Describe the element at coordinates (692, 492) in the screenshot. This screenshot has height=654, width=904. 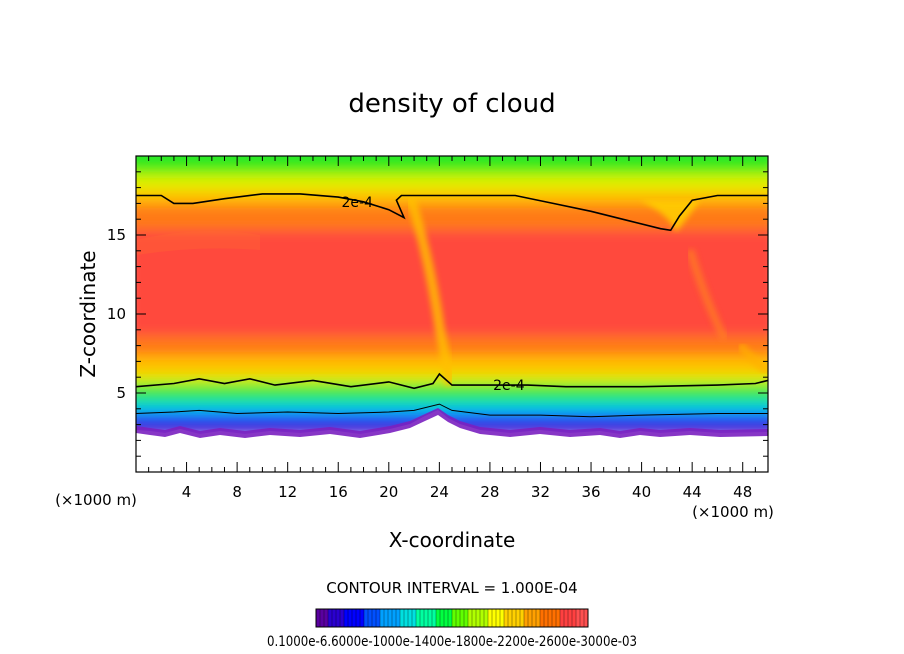
I see `x-tick-label: 44` at that location.